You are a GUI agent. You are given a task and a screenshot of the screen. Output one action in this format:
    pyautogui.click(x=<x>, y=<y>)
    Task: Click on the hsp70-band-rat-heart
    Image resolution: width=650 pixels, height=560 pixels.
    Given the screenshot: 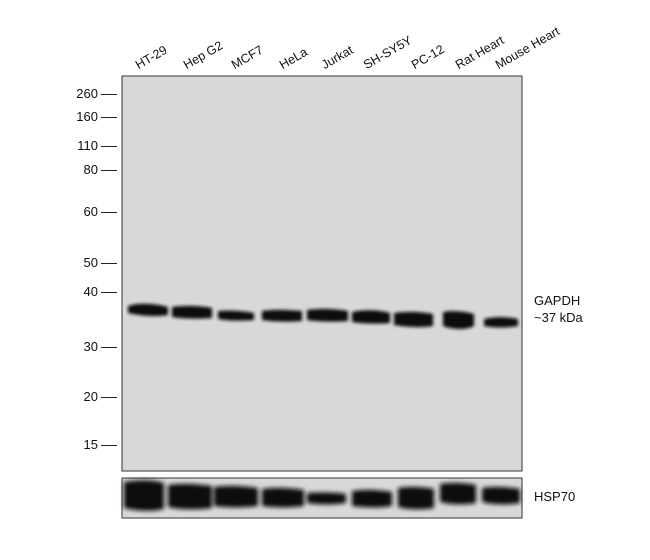 What is the action you would take?
    pyautogui.click(x=458, y=493)
    